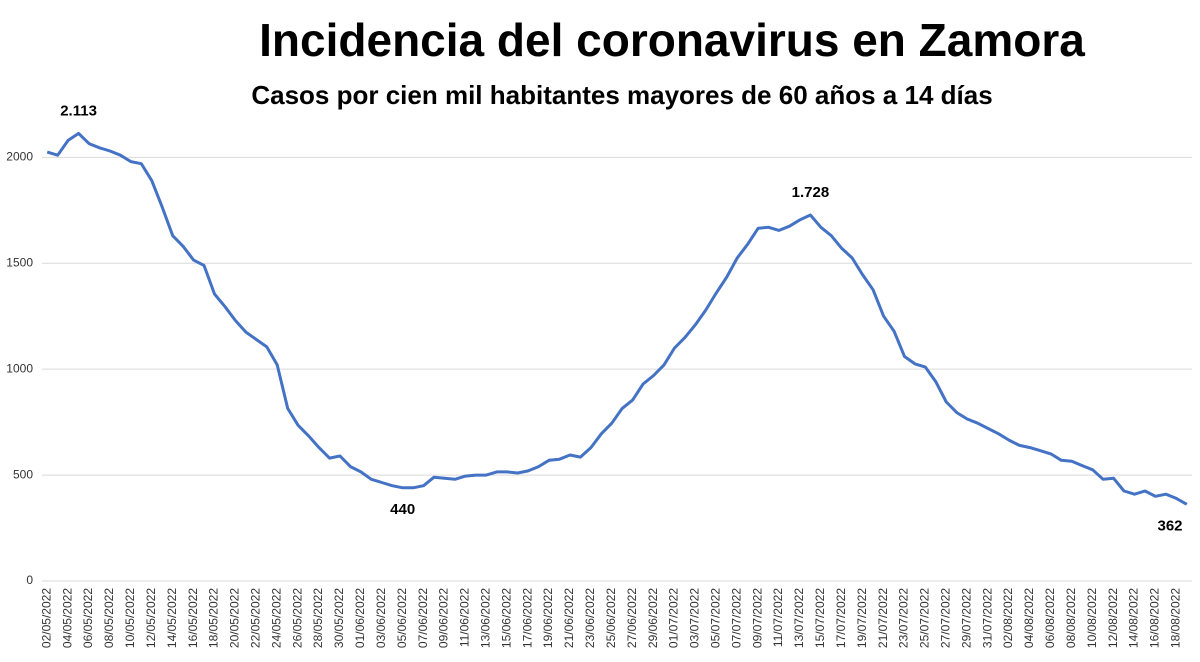 The image size is (1200, 662). Describe the element at coordinates (778, 617) in the screenshot. I see `x-tick-label: 11/07/2022` at that location.